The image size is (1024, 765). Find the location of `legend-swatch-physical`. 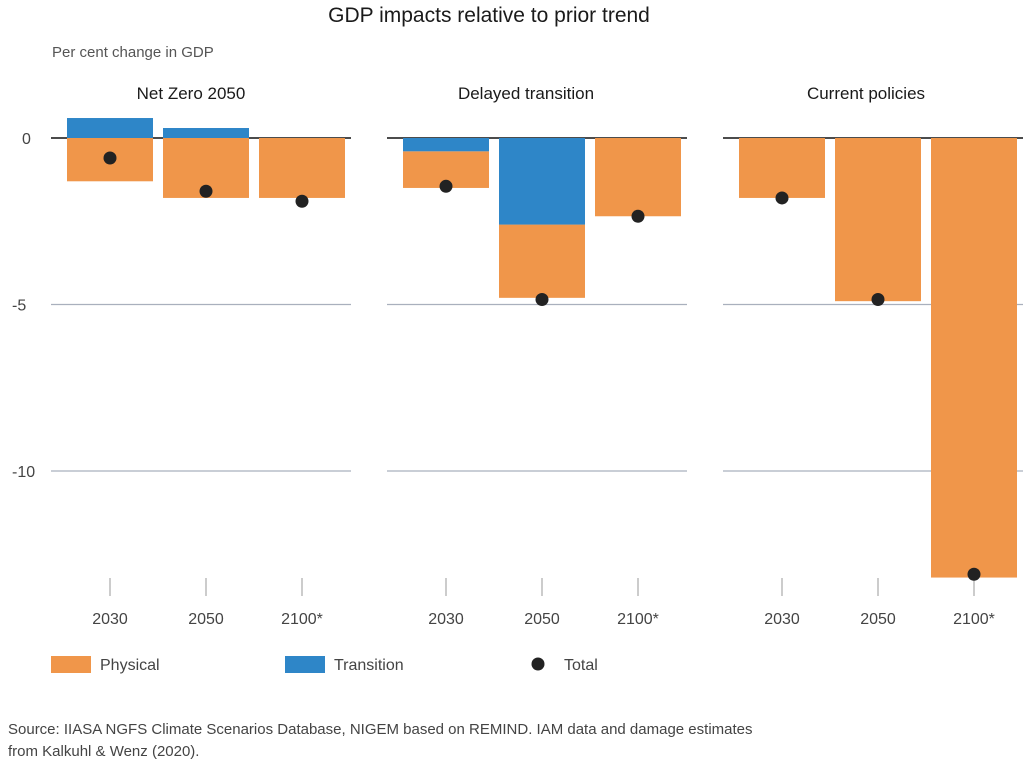

legend-swatch-physical is located at coordinates (71, 664).